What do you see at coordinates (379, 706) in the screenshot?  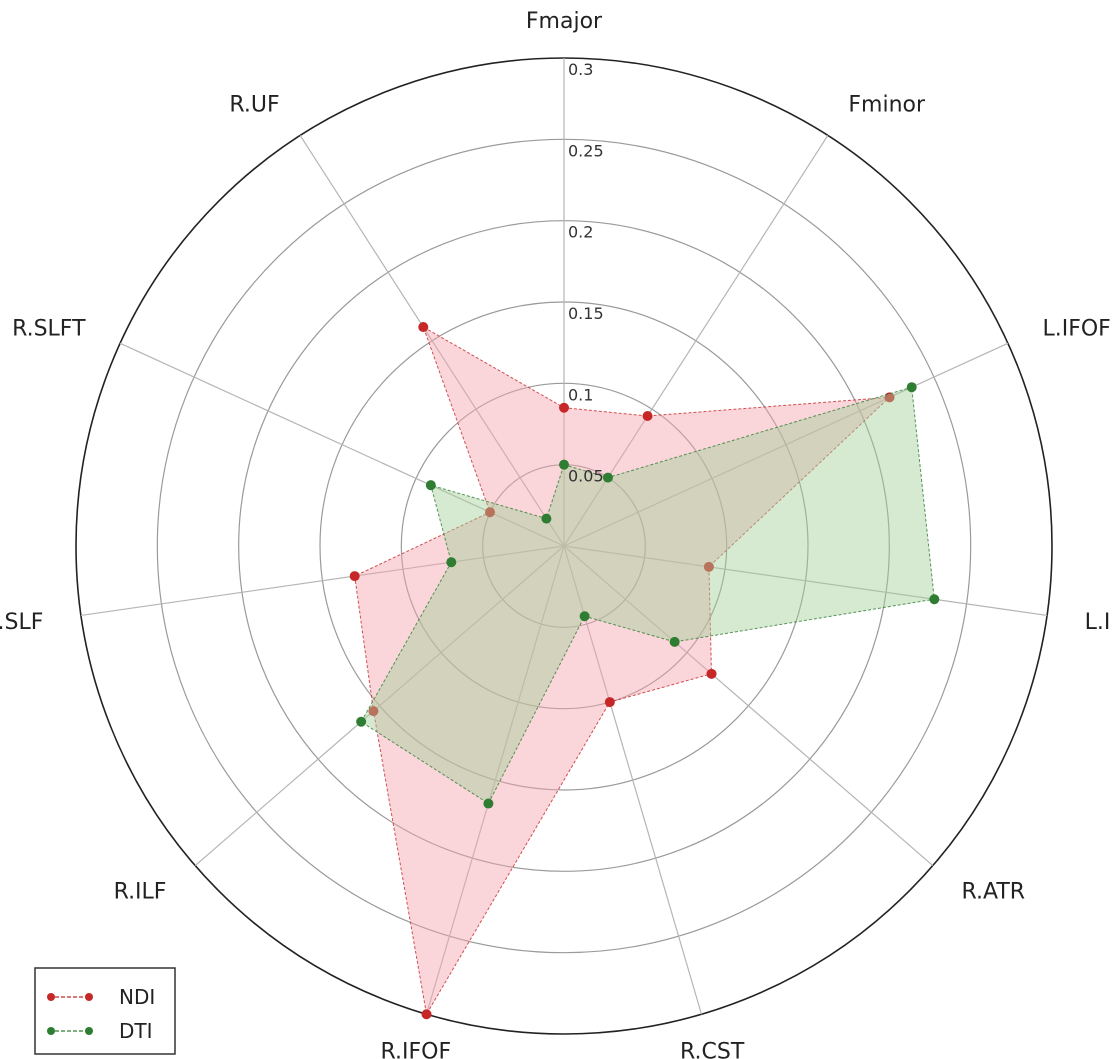 I see `spoke-r-ilf` at bounding box center [379, 706].